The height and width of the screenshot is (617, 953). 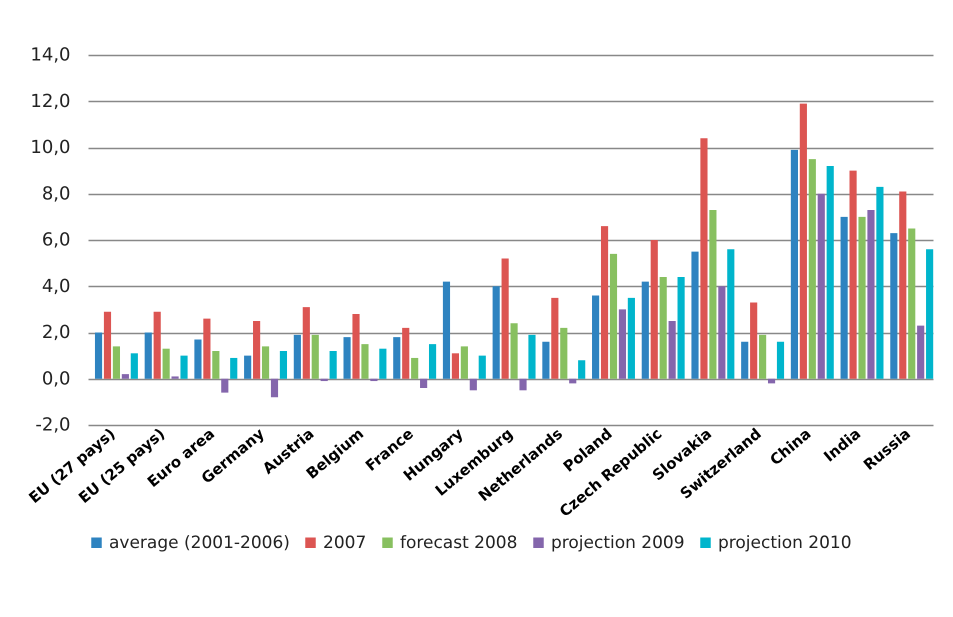 What do you see at coordinates (56, 332) in the screenshot?
I see `y-tick-label: 2,0` at bounding box center [56, 332].